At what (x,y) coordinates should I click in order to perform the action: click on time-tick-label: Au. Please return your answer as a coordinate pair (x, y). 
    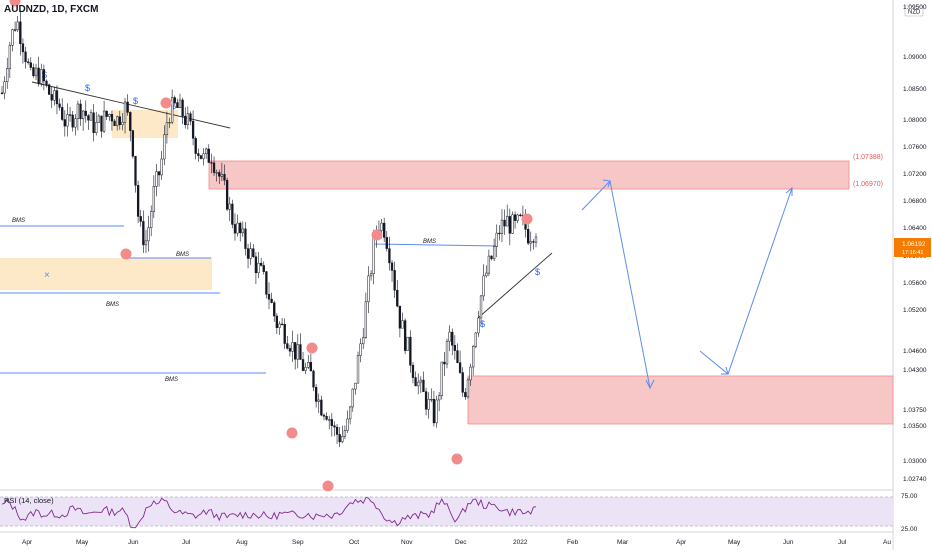
    Looking at the image, I should click on (887, 542).